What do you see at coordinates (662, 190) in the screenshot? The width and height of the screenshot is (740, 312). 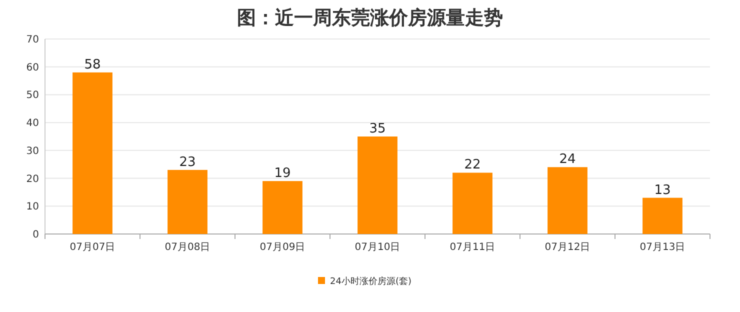 I see `data-label: 13` at bounding box center [662, 190].